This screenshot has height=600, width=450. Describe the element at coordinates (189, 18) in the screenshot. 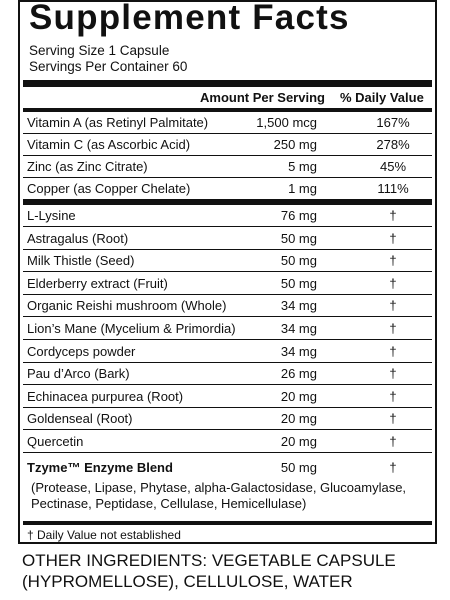

I see `panel-title: Supplement Facts` at that location.